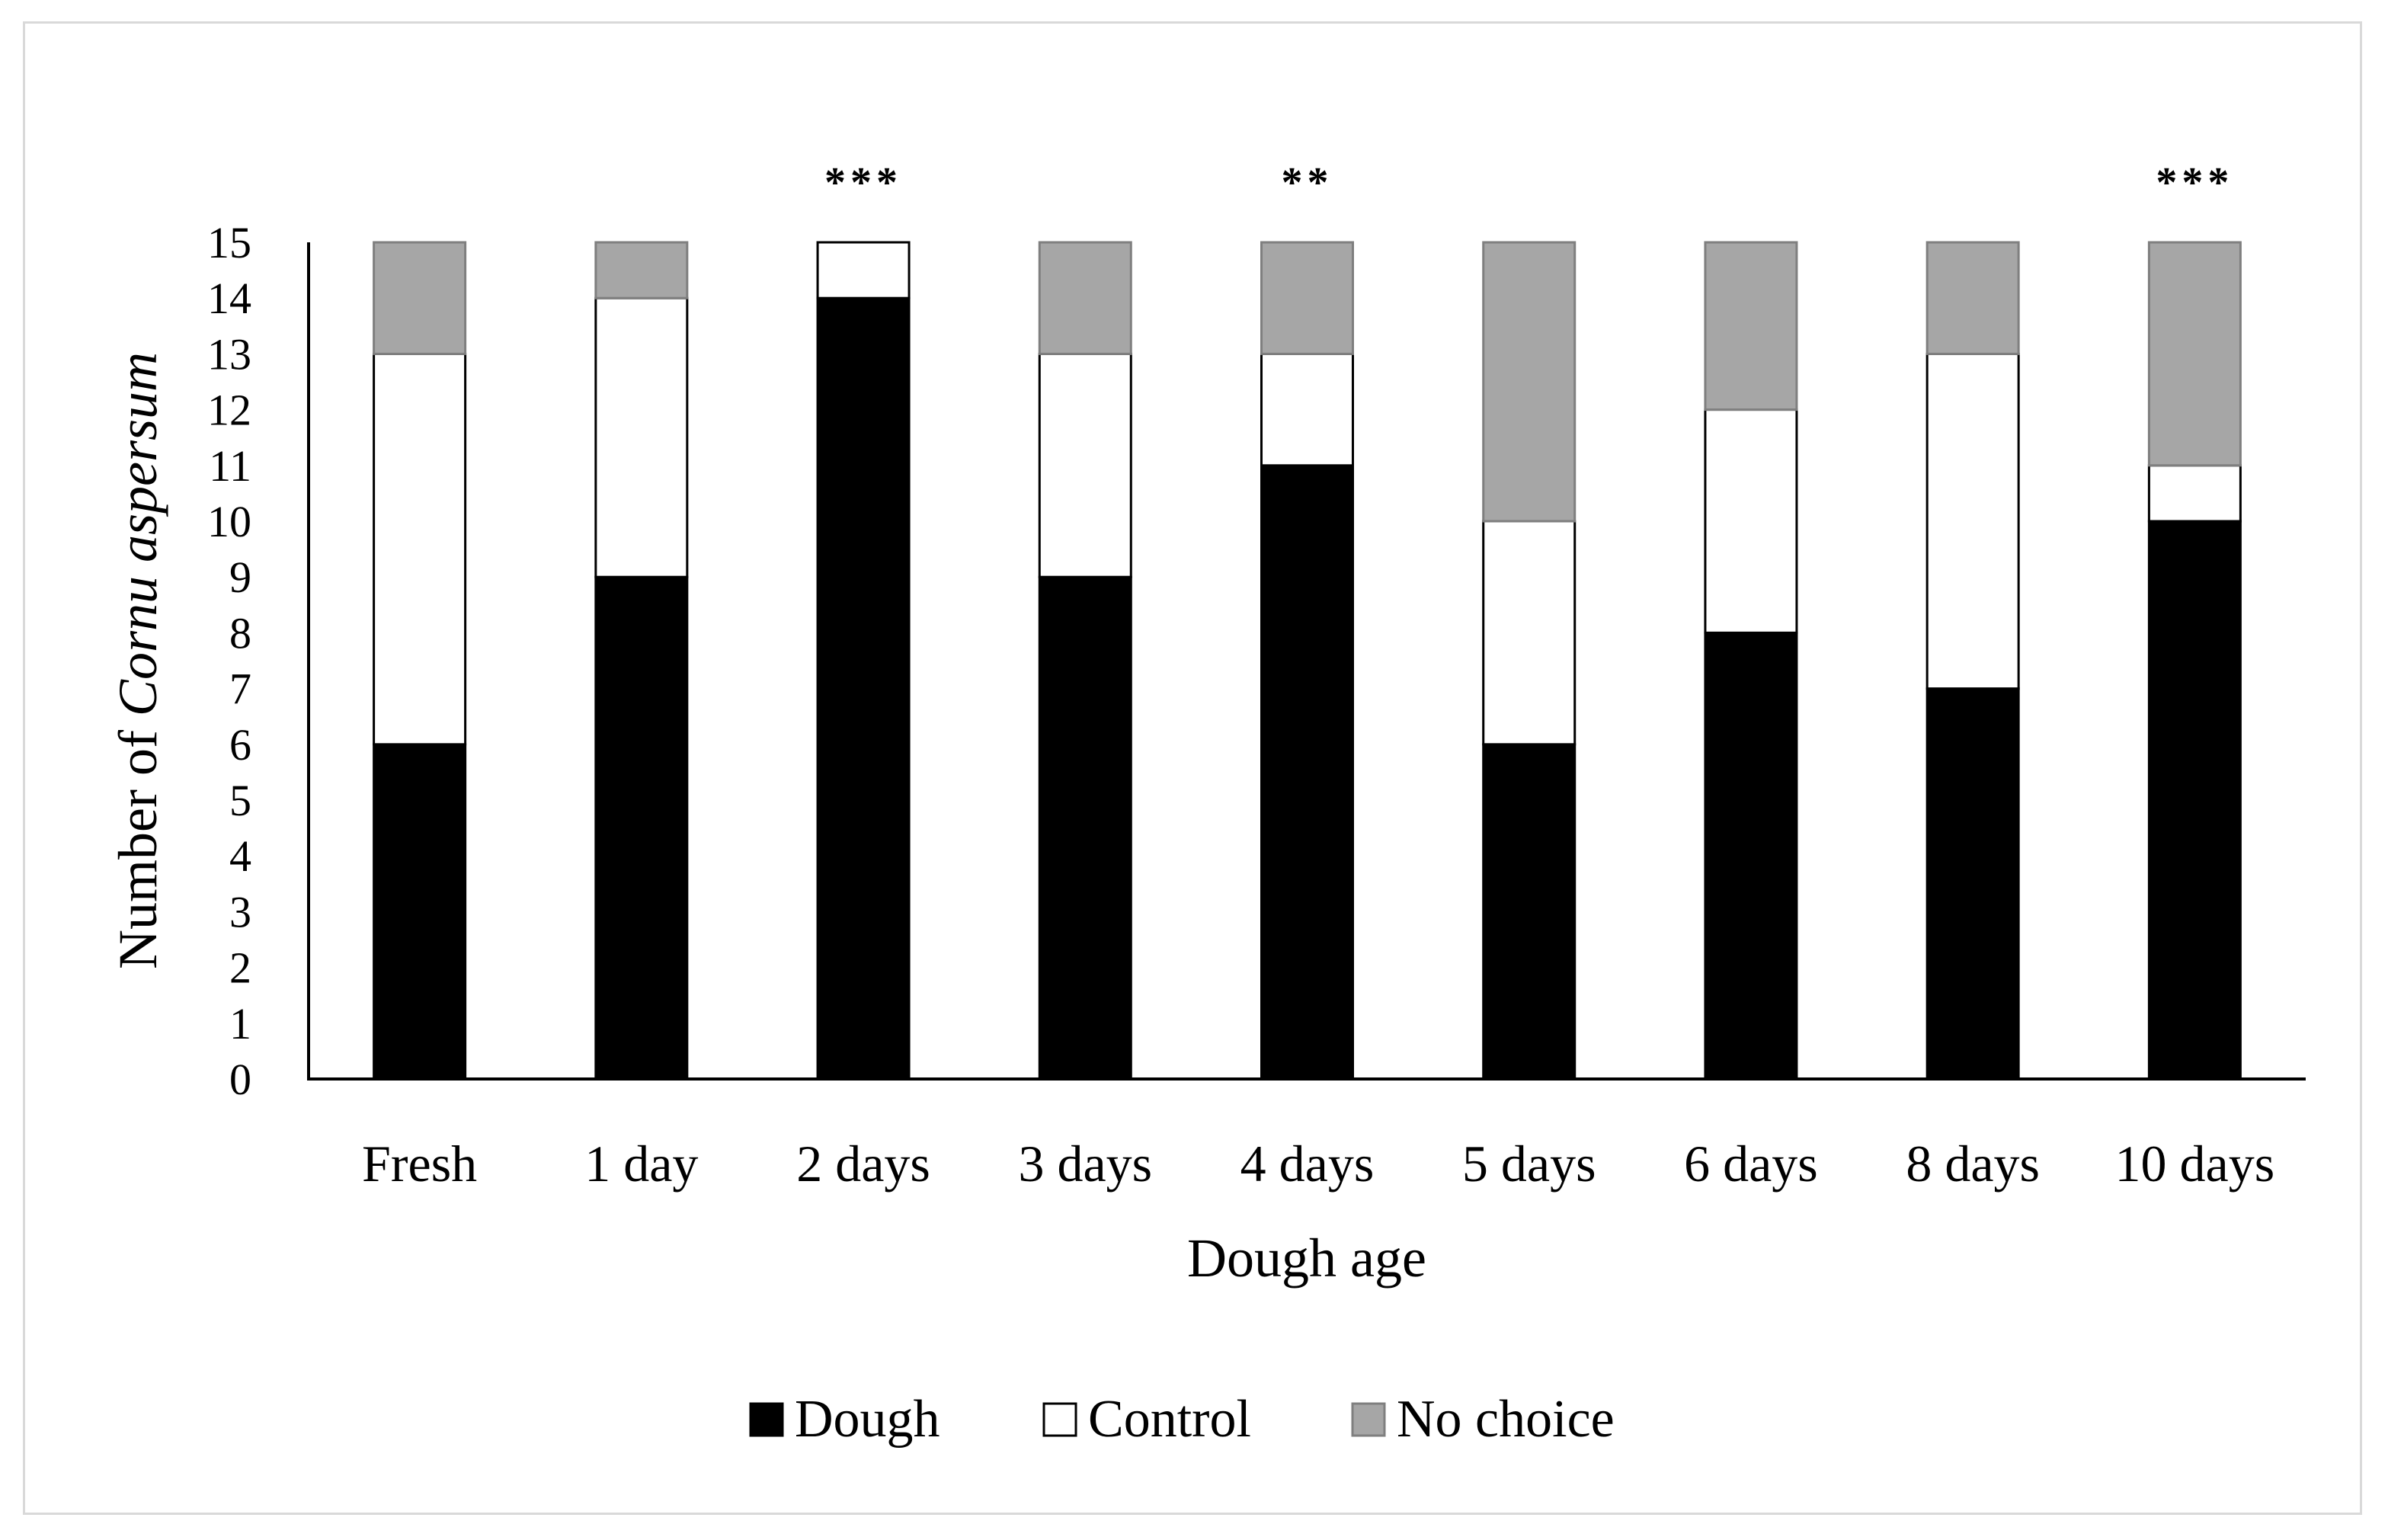 This screenshot has width=2388, height=1540. I want to click on x-tick-label-10-days: 10 days, so click(2195, 1164).